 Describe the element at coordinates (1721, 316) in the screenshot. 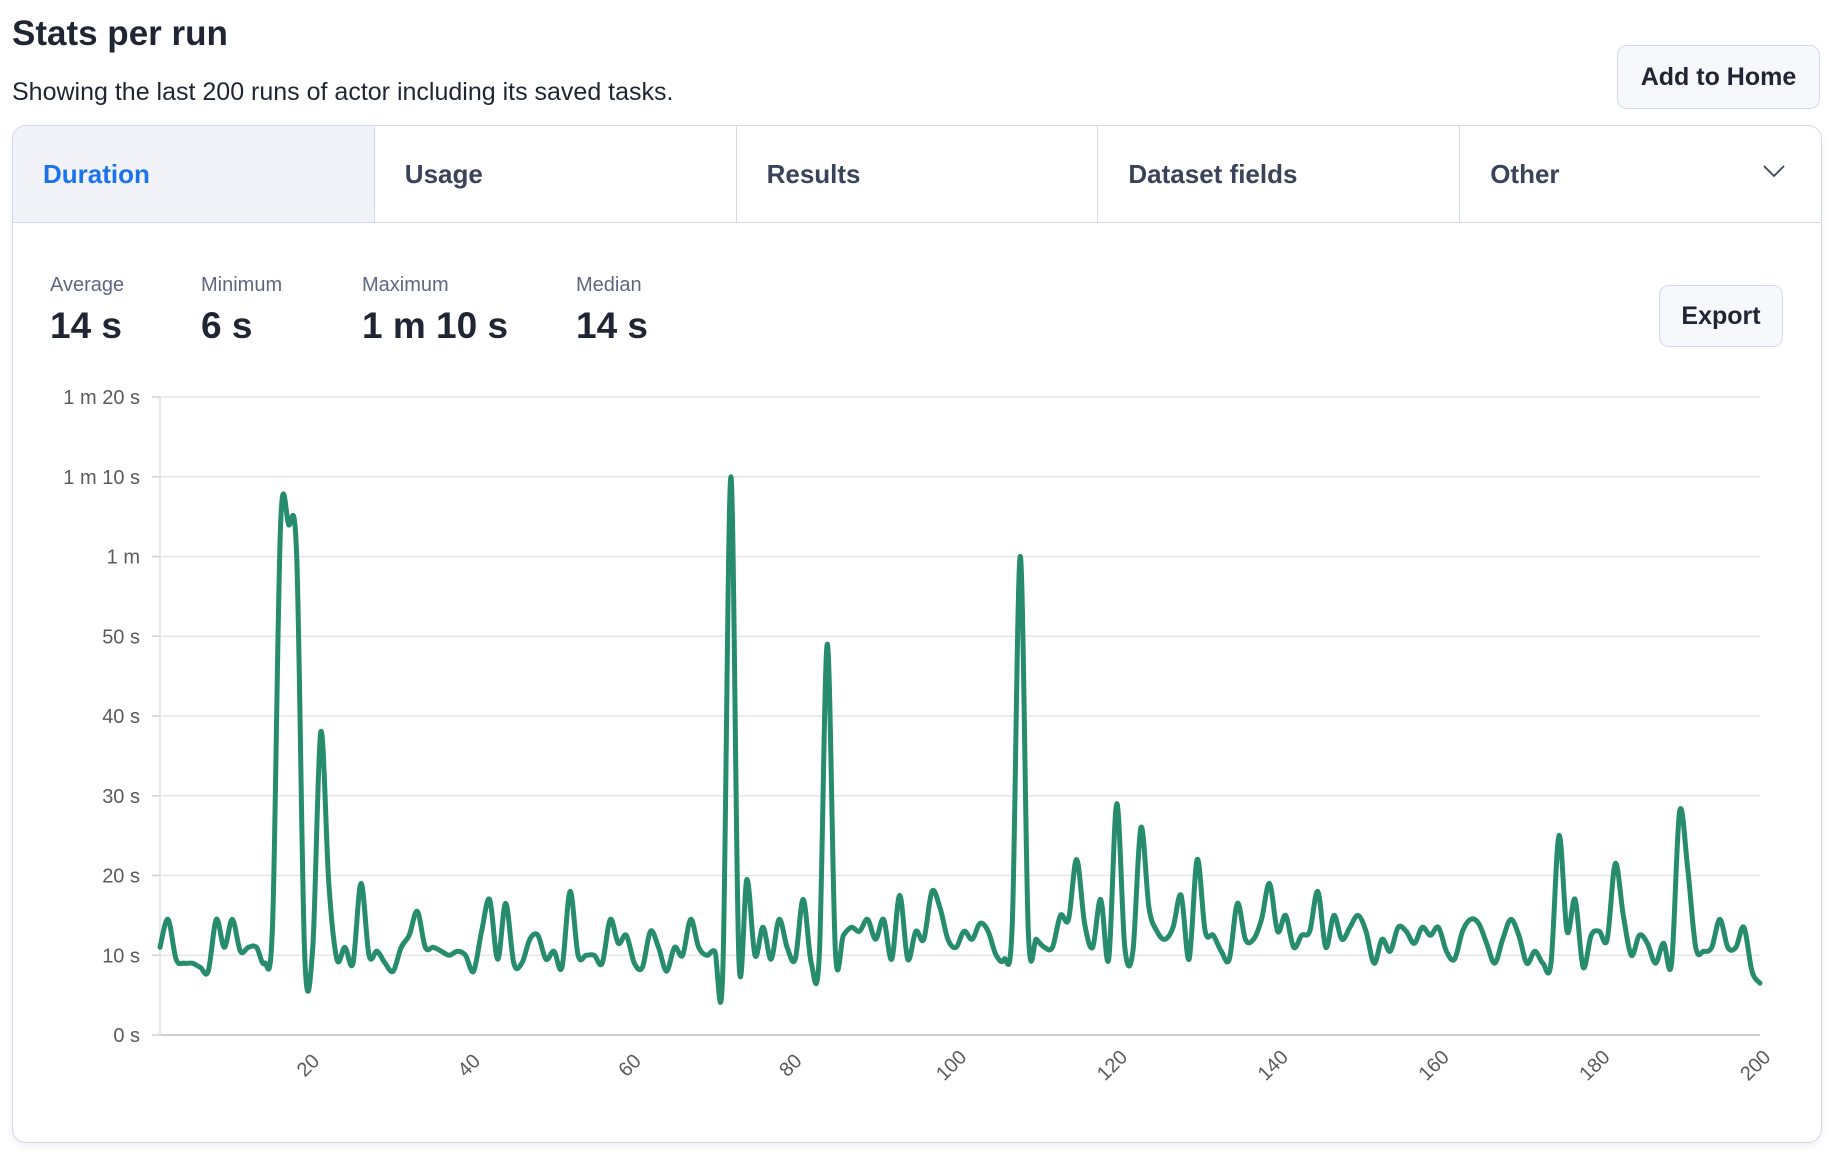

I see `export-button: Export` at that location.